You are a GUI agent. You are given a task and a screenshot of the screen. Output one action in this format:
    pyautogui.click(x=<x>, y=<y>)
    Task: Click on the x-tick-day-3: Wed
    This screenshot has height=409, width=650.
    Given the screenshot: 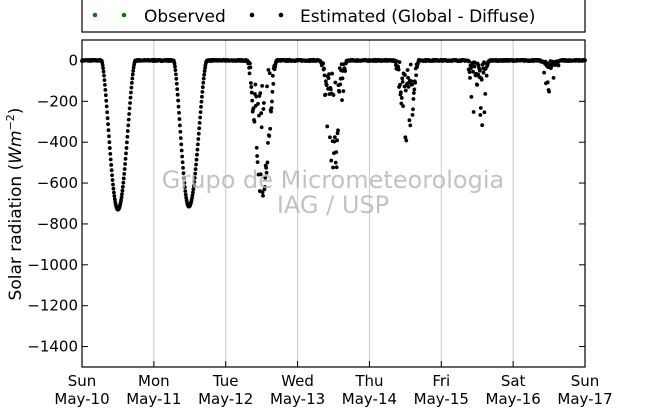 What is the action you would take?
    pyautogui.click(x=297, y=381)
    